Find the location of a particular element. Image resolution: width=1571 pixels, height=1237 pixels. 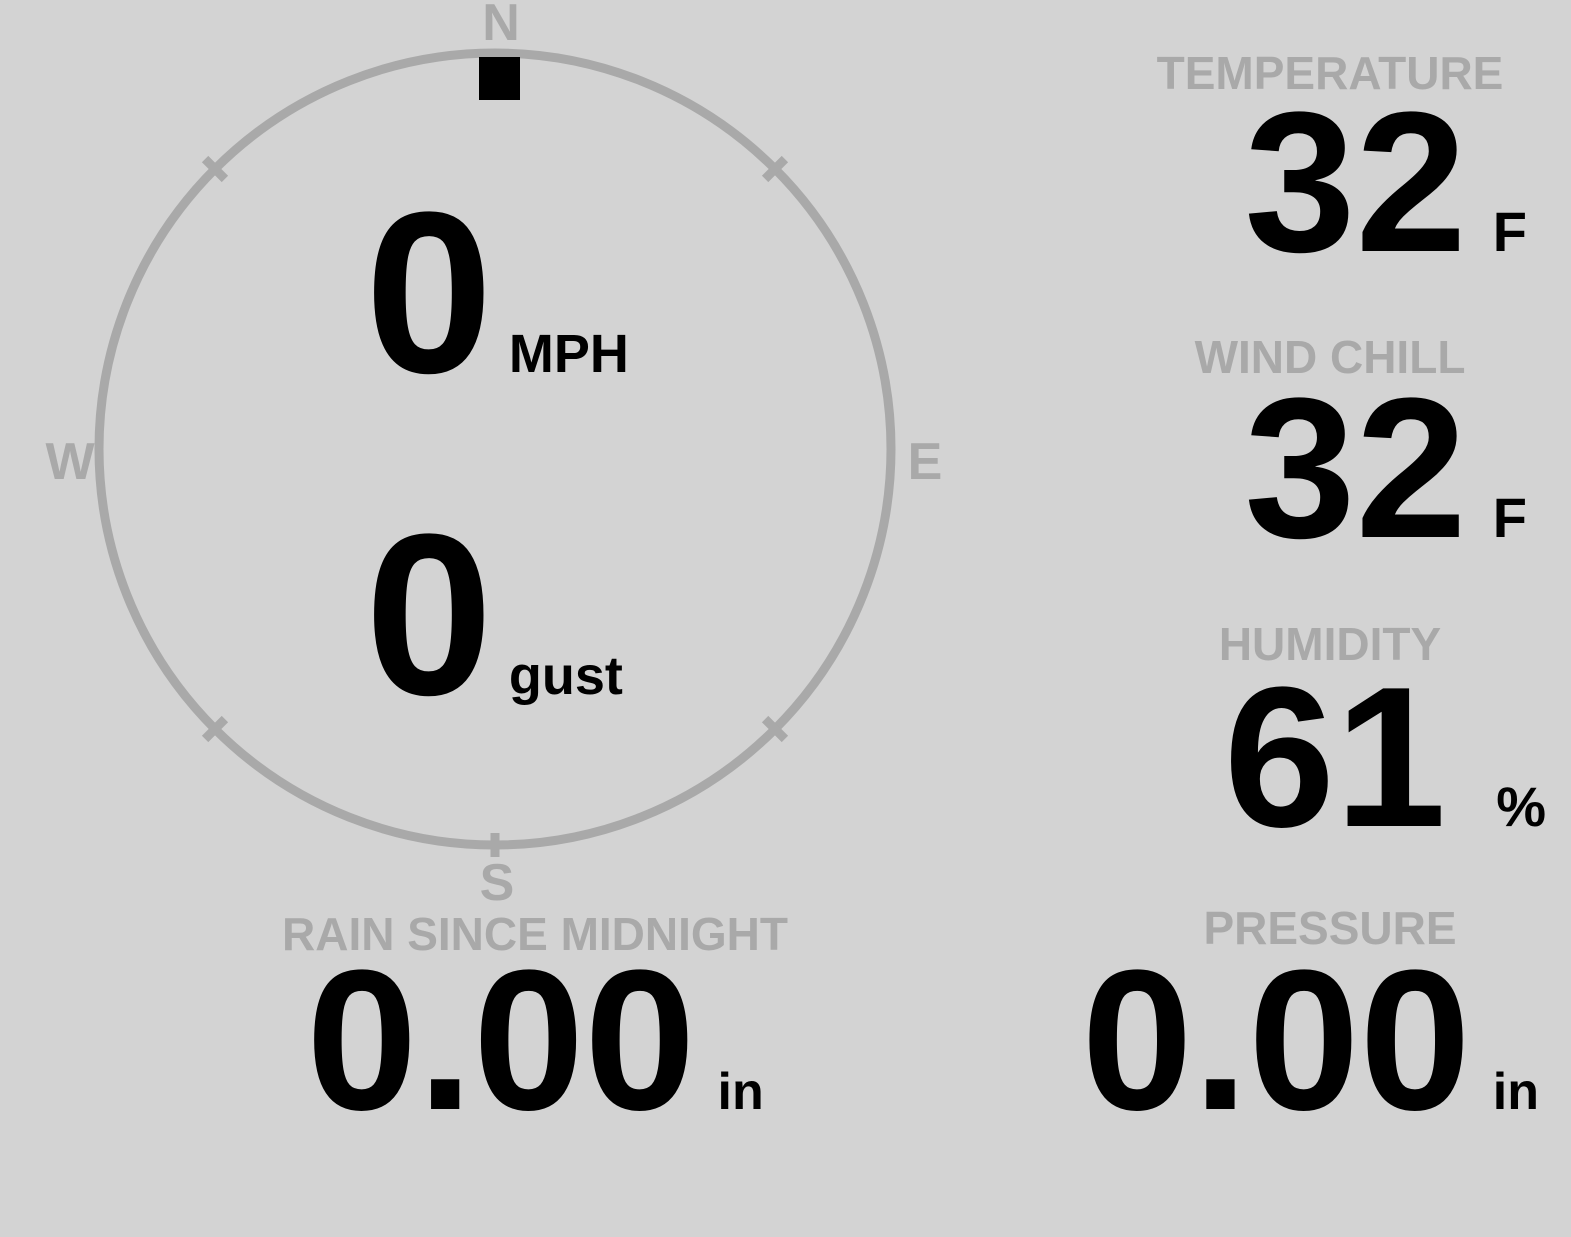

wind-chill-unit: F is located at coordinates (1509, 517).